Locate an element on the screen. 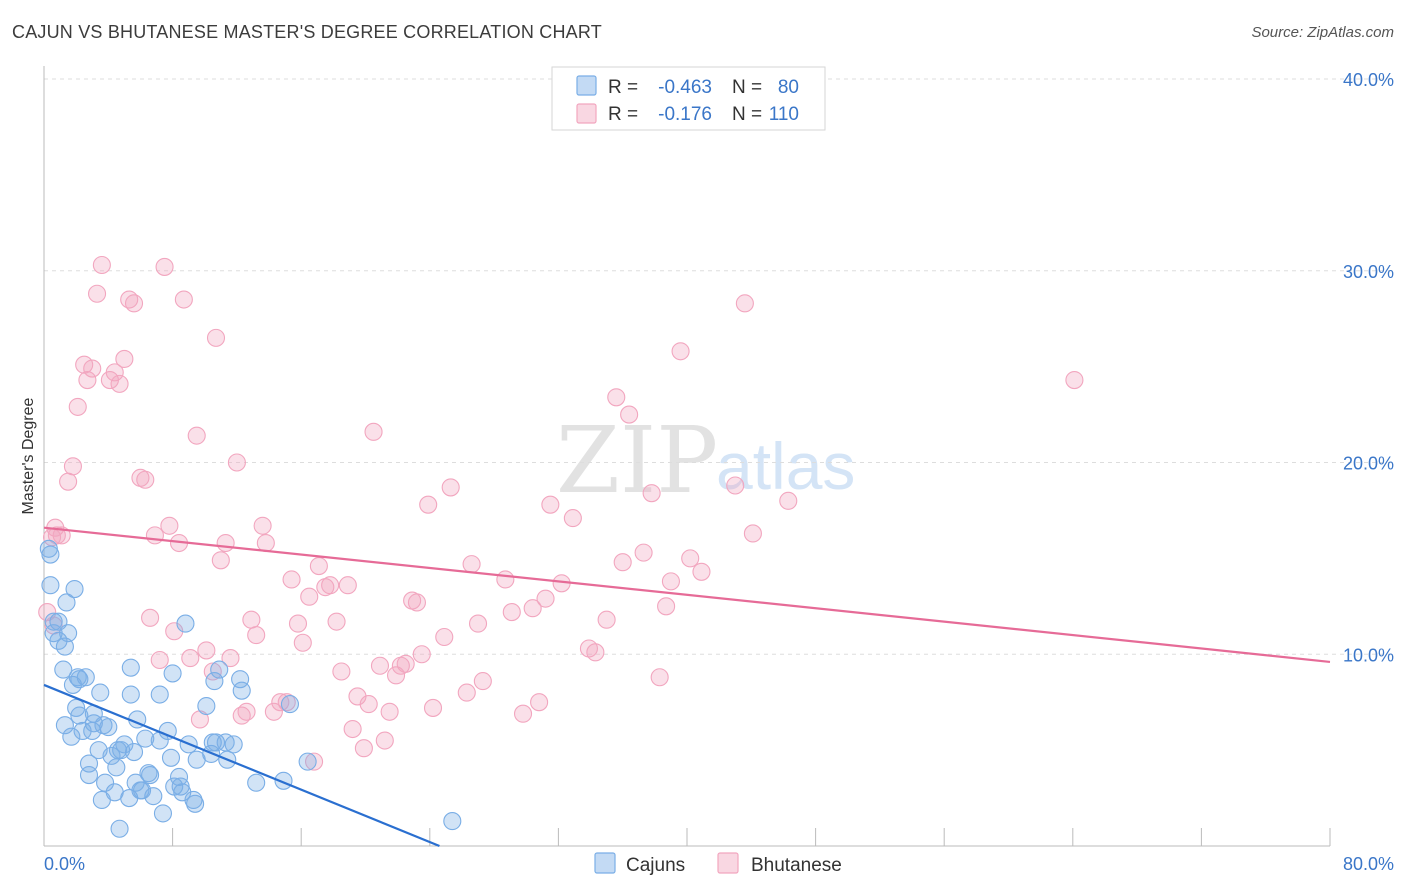 The image size is (1406, 892). series-legend: Cajuns Bhutanese is located at coordinates (718, 864).